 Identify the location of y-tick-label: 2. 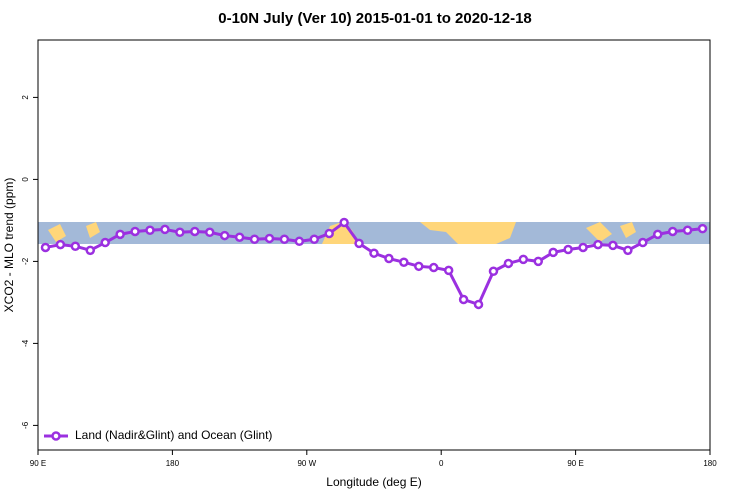
(25, 97).